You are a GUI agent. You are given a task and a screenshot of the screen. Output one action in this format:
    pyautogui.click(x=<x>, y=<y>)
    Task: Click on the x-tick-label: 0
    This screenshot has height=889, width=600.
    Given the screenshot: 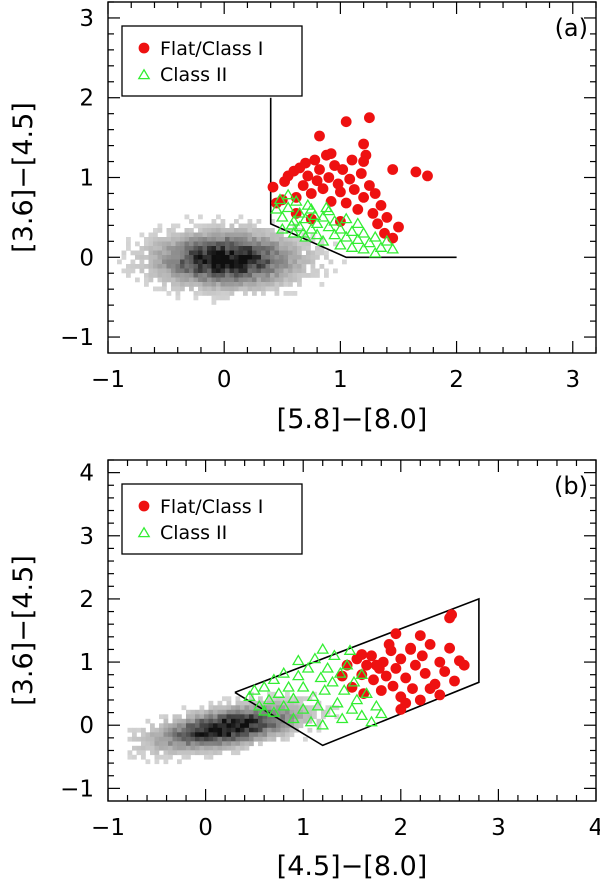 What is the action you would take?
    pyautogui.click(x=224, y=380)
    